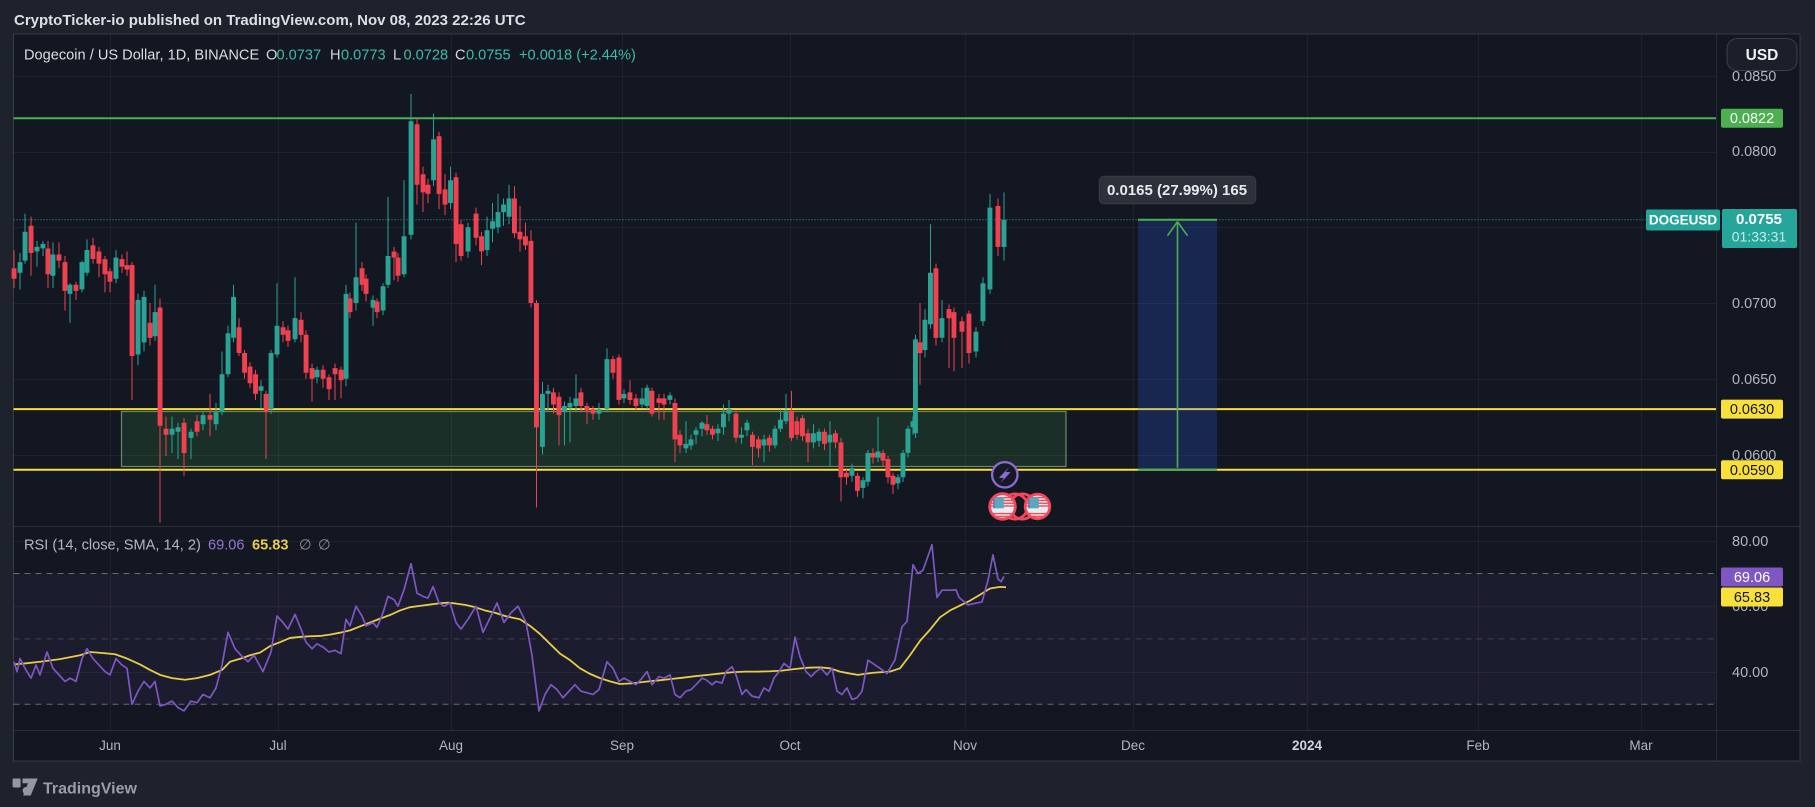 This screenshot has height=807, width=1815. What do you see at coordinates (112, 546) in the screenshot?
I see `svg-text: RSI (14, close, SMA, 14, 2)` at bounding box center [112, 546].